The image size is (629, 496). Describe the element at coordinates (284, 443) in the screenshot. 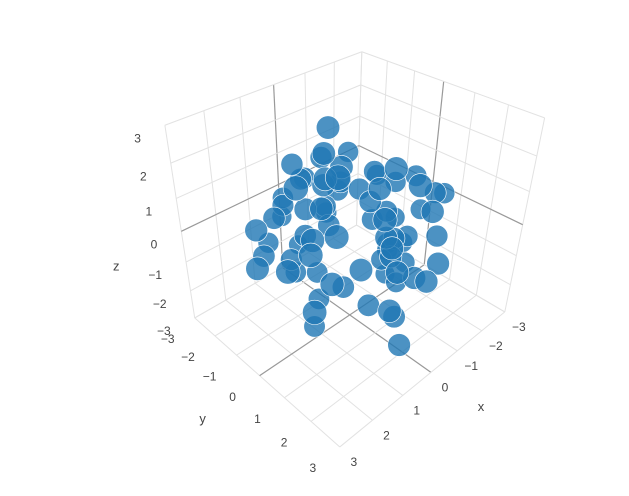

I see `y-tick-label: 2` at that location.